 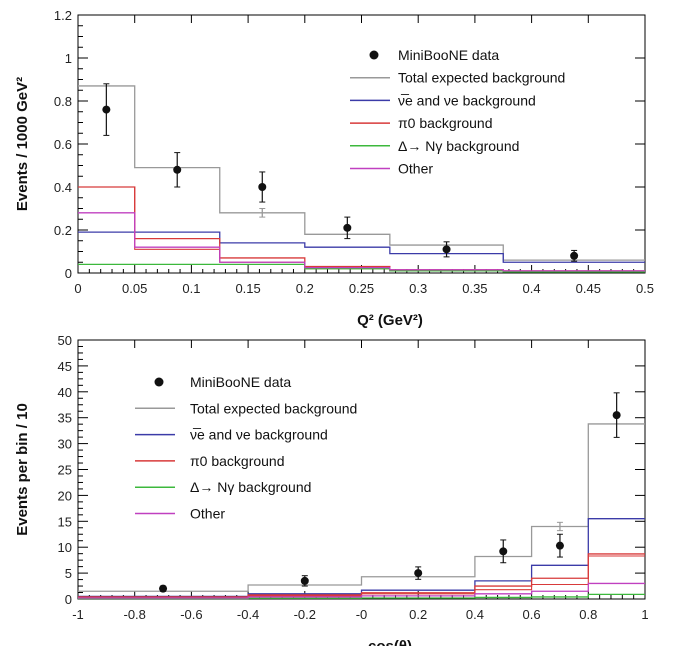 What do you see at coordinates (63, 187) in the screenshot?
I see `y-tick-label: 0.4` at bounding box center [63, 187].